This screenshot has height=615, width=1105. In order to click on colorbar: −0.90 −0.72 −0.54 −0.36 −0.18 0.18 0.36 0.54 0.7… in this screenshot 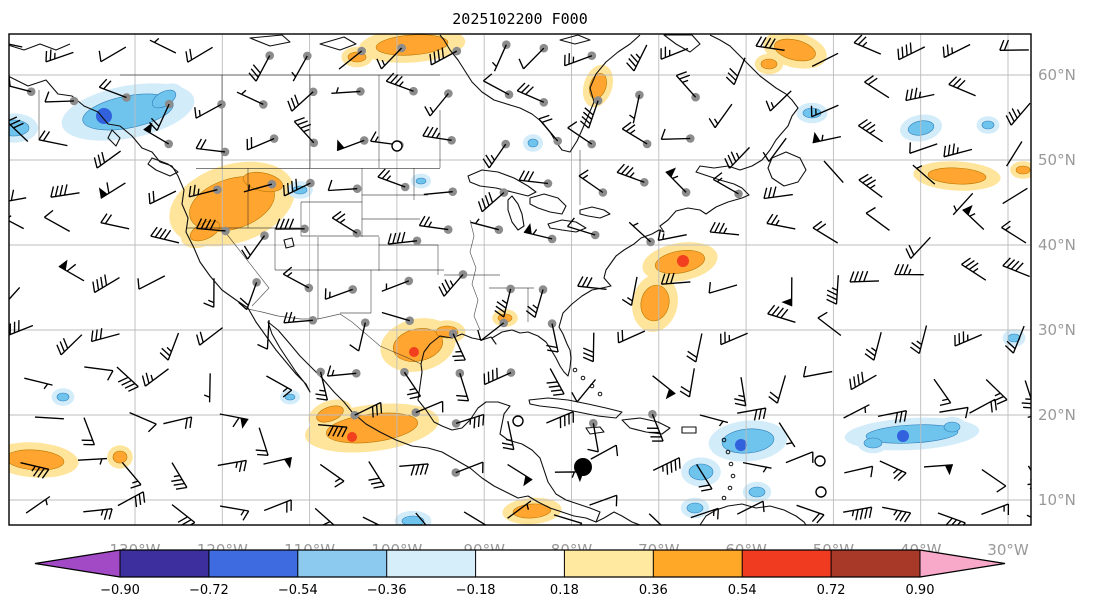, I will do `click(520, 573)`.